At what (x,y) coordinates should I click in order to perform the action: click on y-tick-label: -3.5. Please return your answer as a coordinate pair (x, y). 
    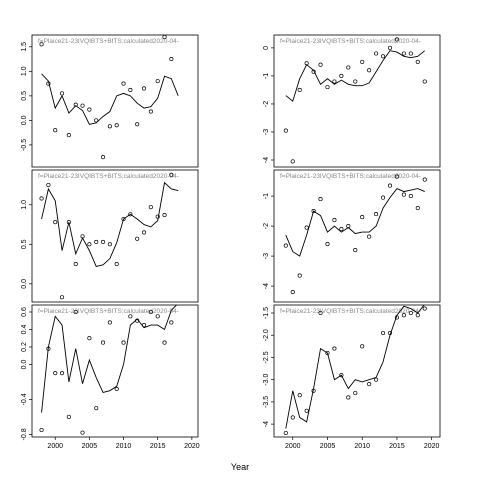
    Looking at the image, I should click on (266, 402).